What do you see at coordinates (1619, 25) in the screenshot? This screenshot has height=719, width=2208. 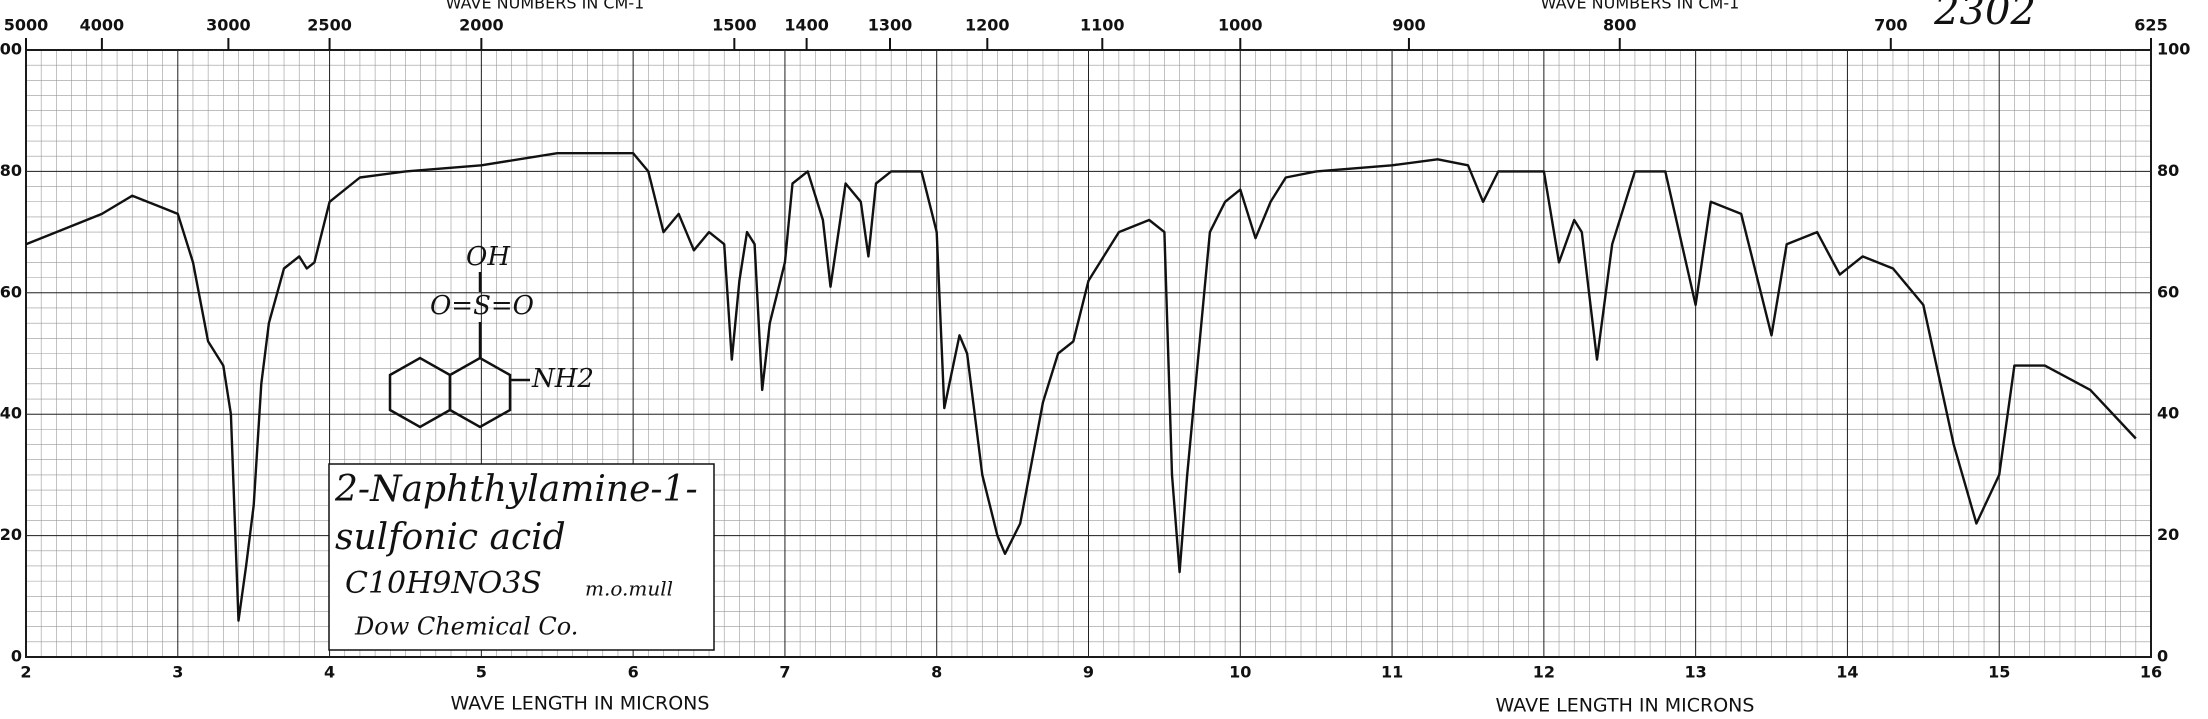 I see `top-tick-label: 800` at bounding box center [1619, 25].